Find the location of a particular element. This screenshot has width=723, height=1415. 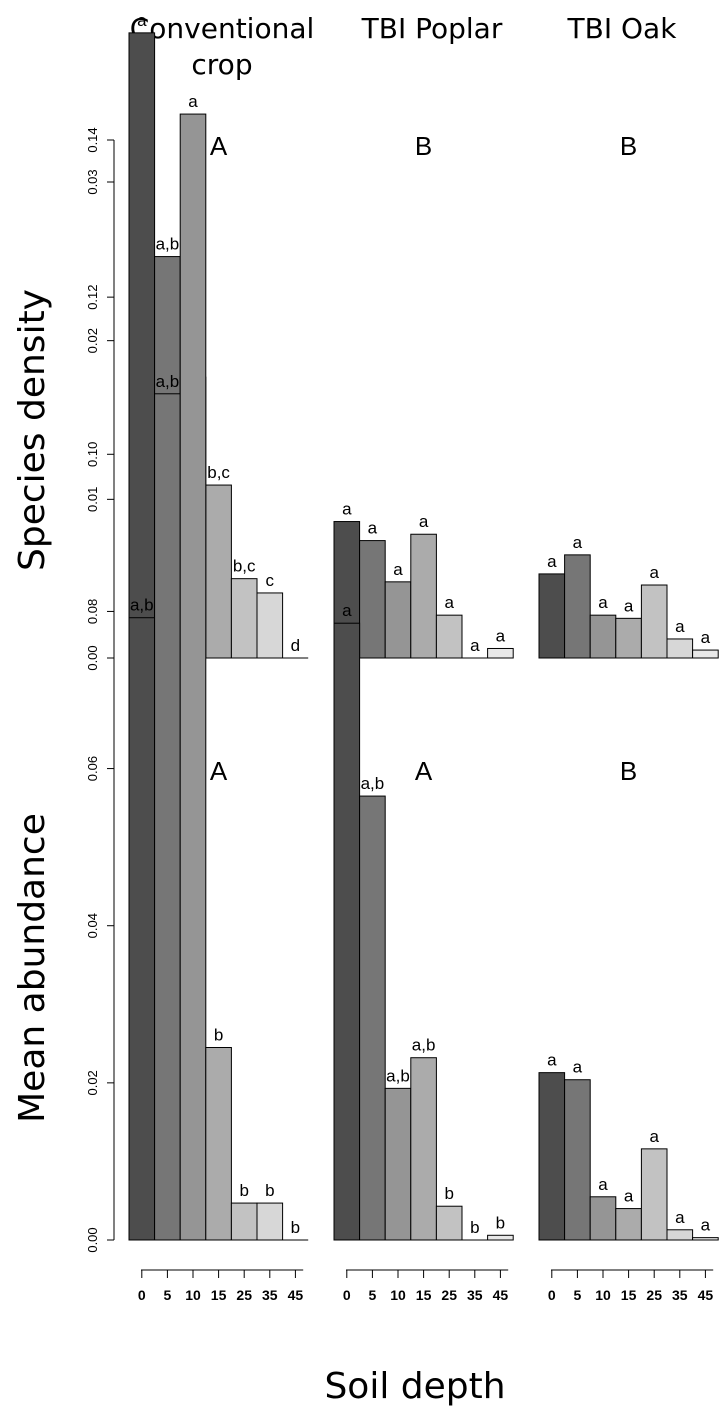

column-header-3: TBI Oak is located at coordinates (622, 28).